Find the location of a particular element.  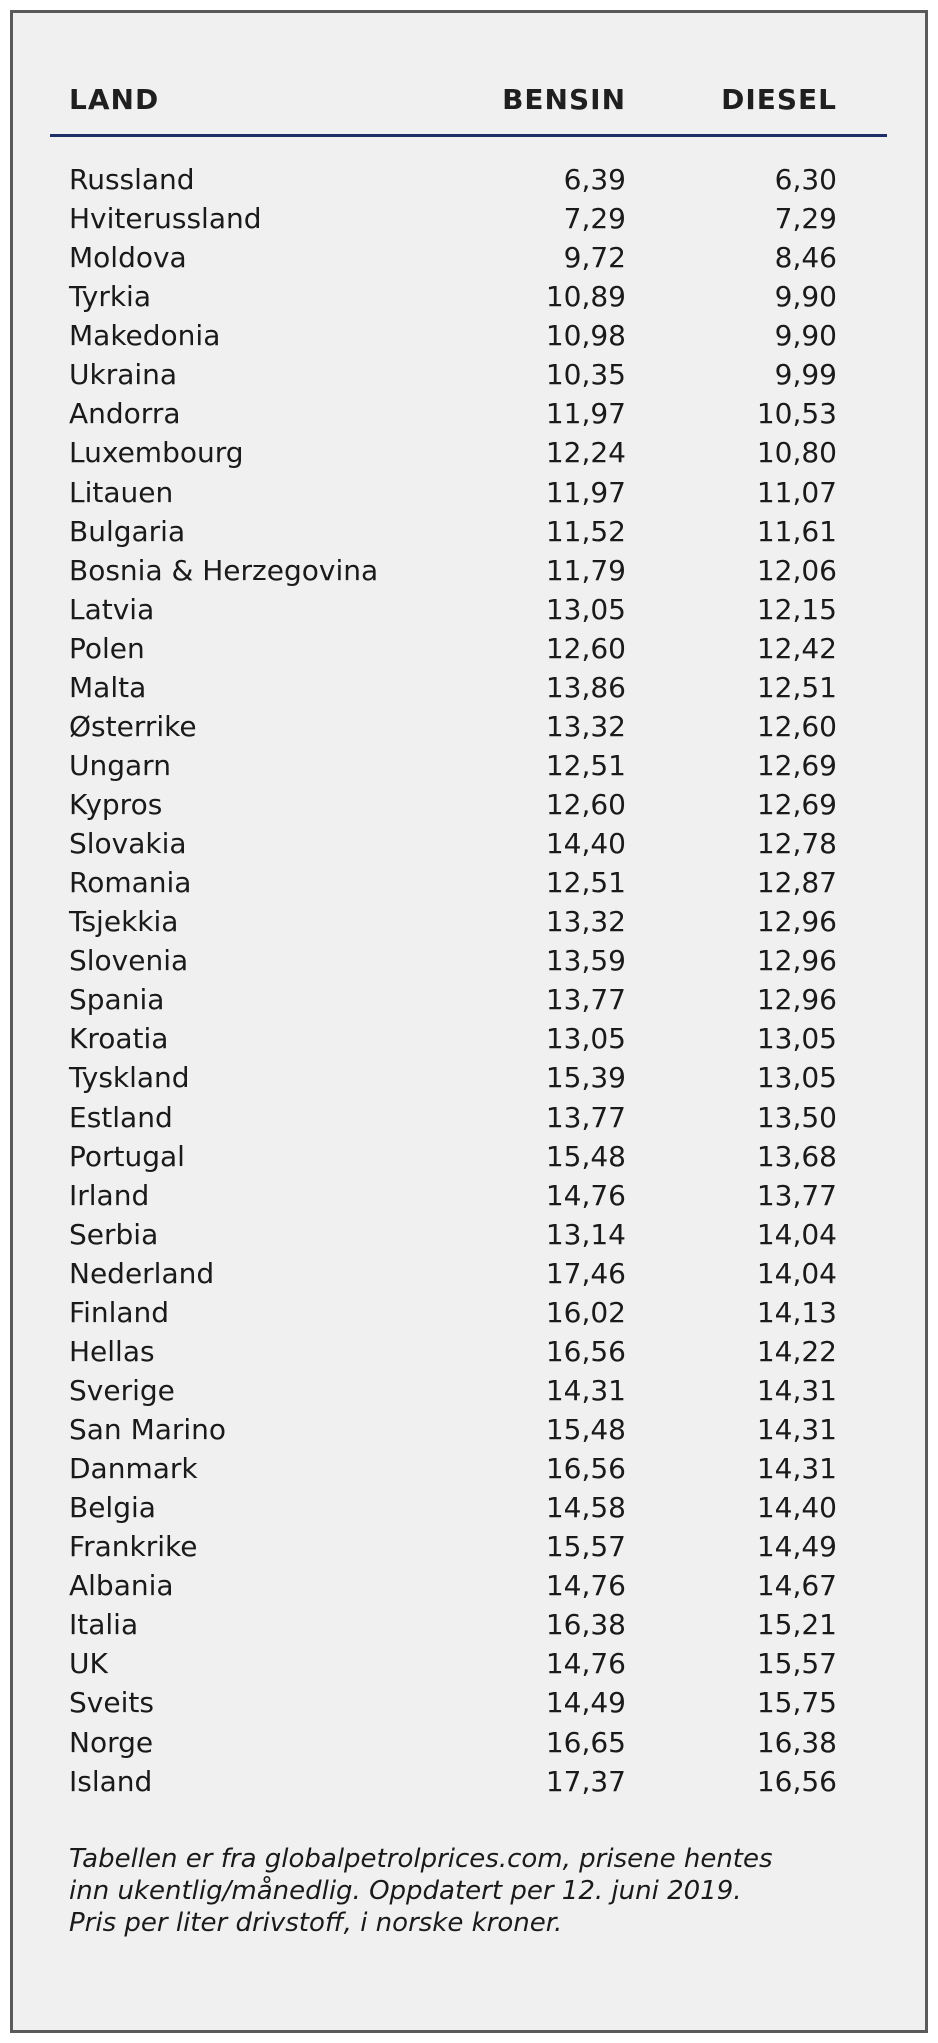

table-row: Luxembourg 12,24 10,80 is located at coordinates (459, 452).